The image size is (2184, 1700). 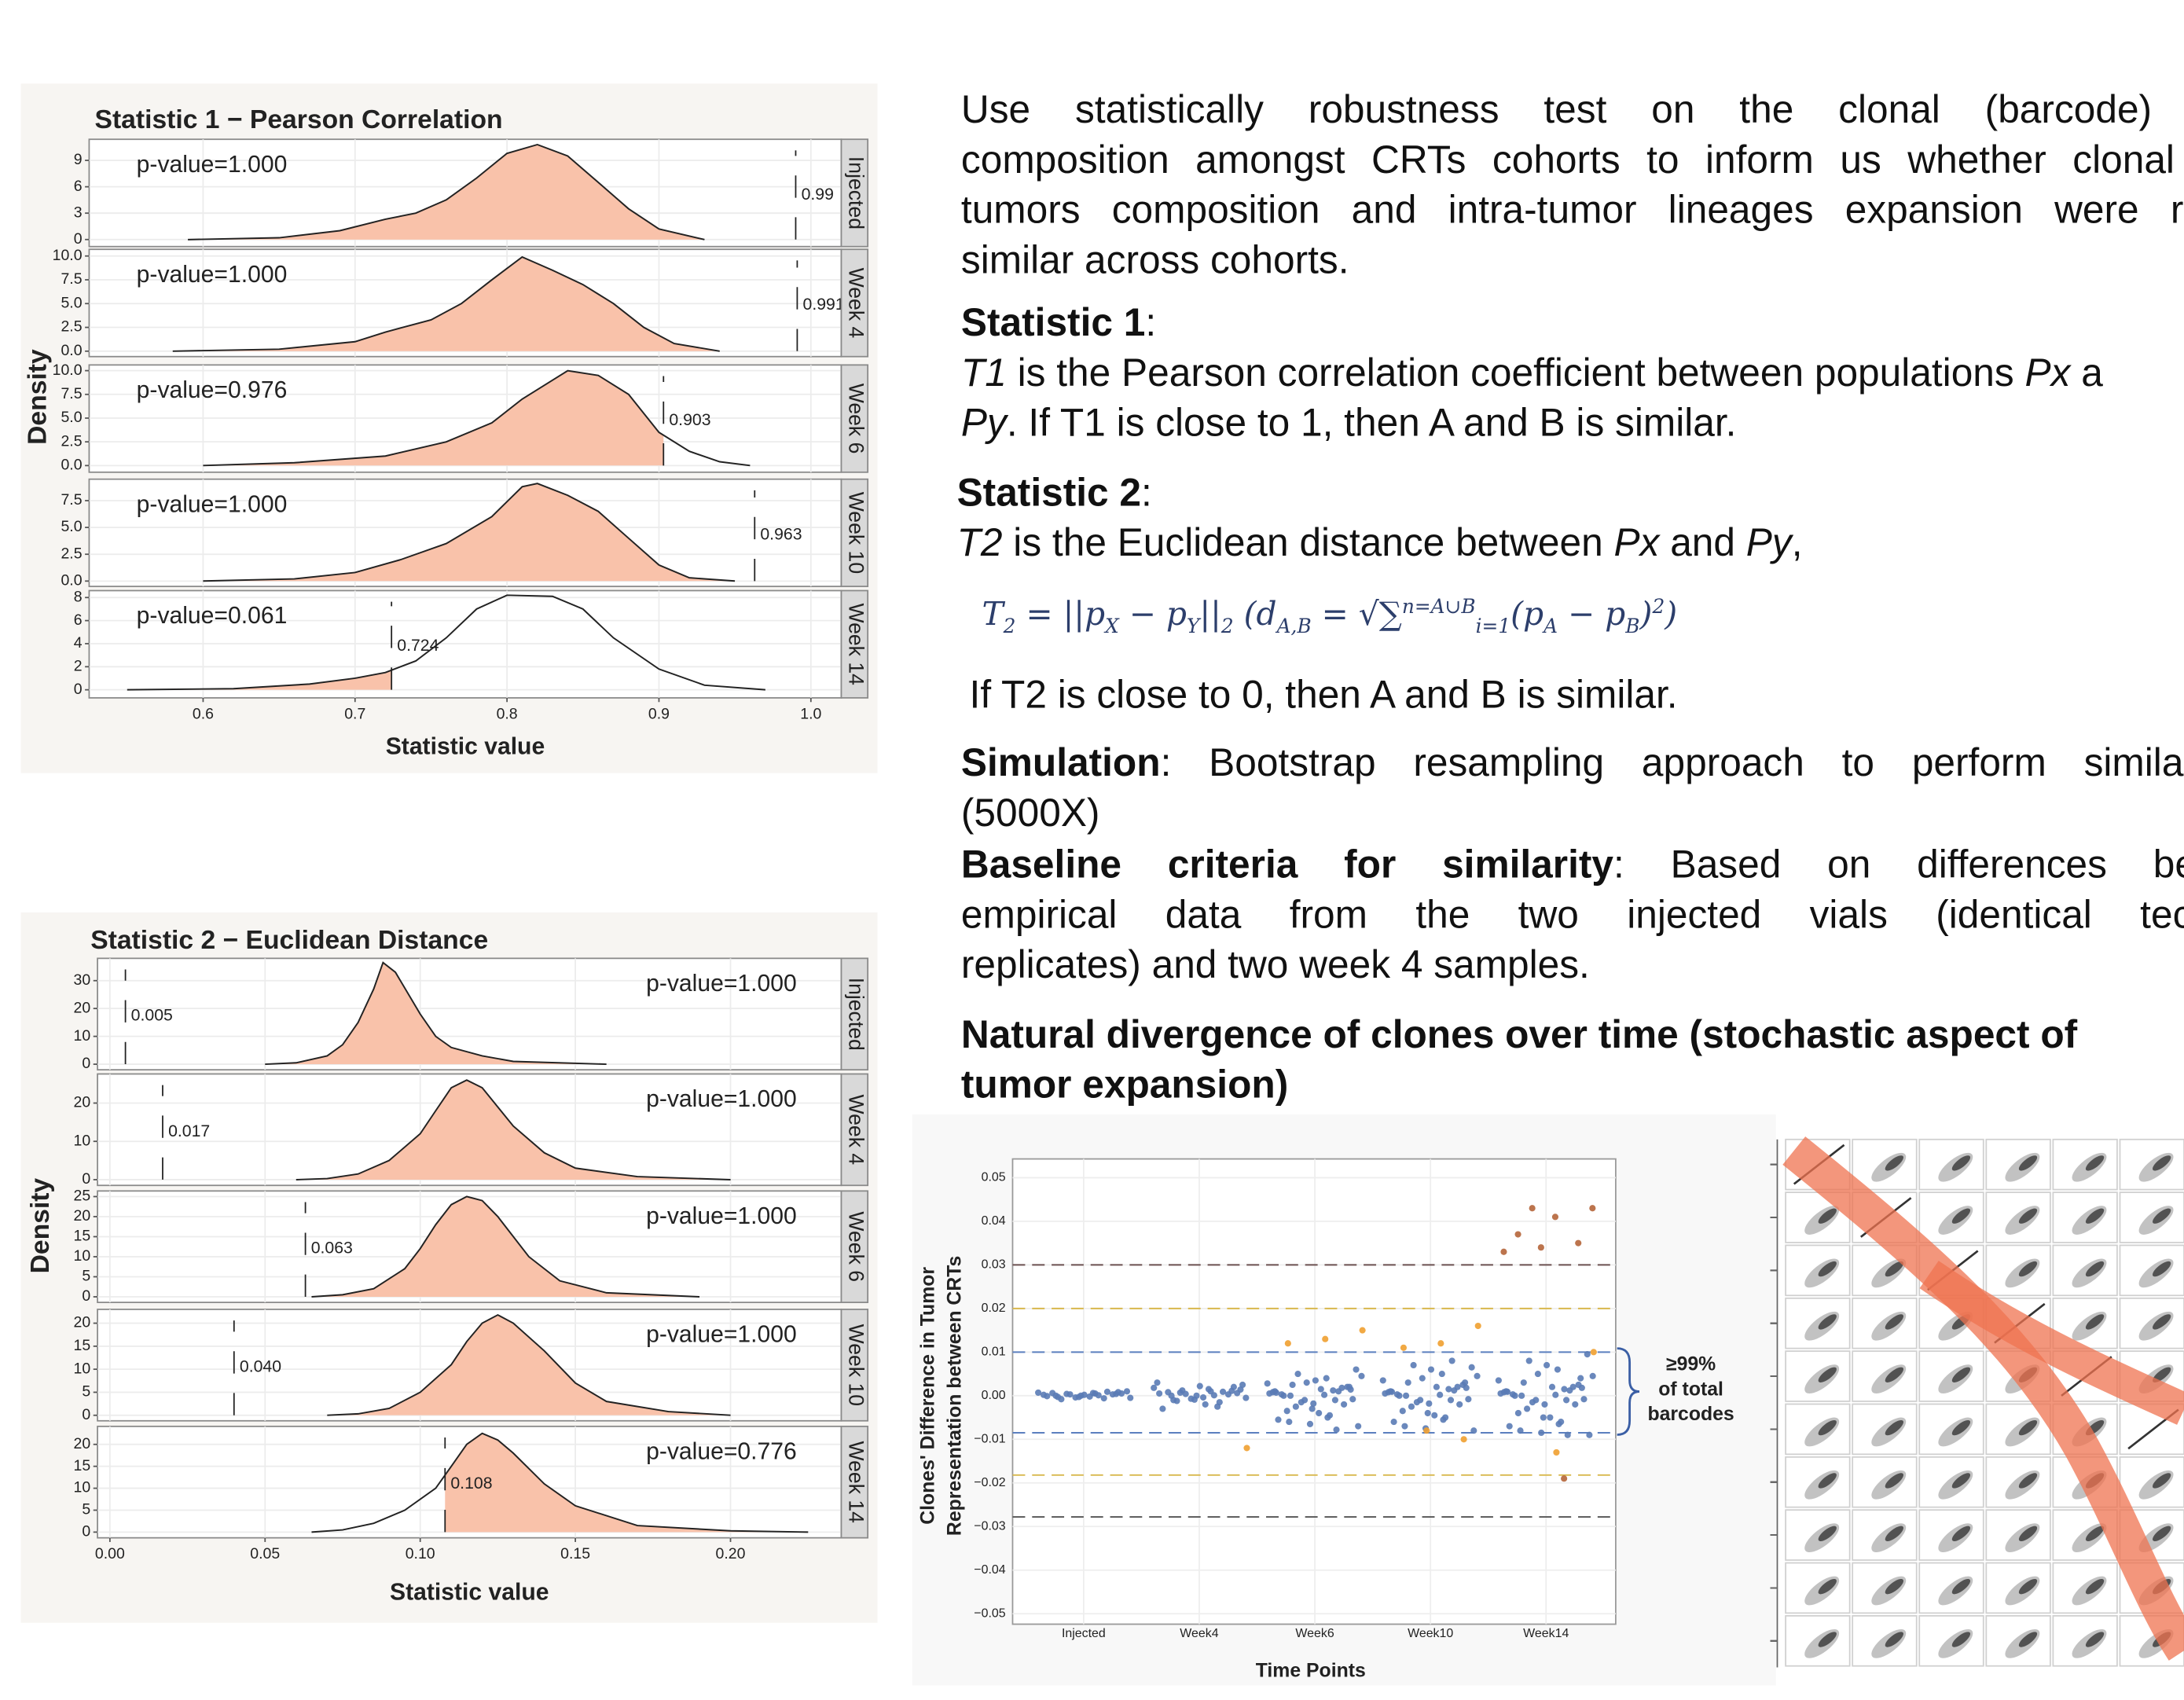 I want to click on y-tick-label: 5.0, so click(x=71, y=527).